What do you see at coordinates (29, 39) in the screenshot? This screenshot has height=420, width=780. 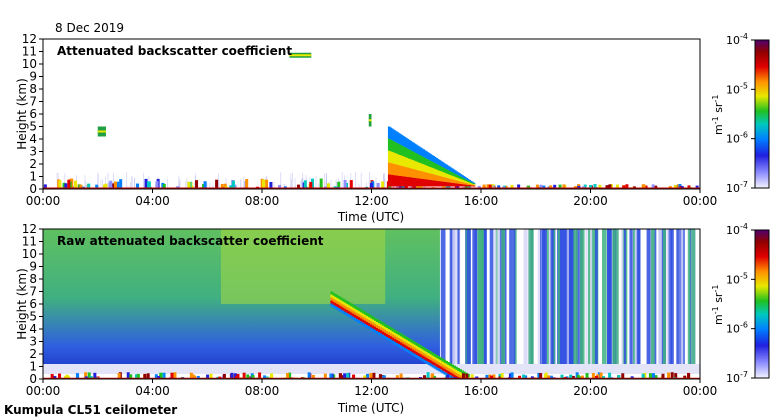 I see `y-tick-label: 12` at bounding box center [29, 39].